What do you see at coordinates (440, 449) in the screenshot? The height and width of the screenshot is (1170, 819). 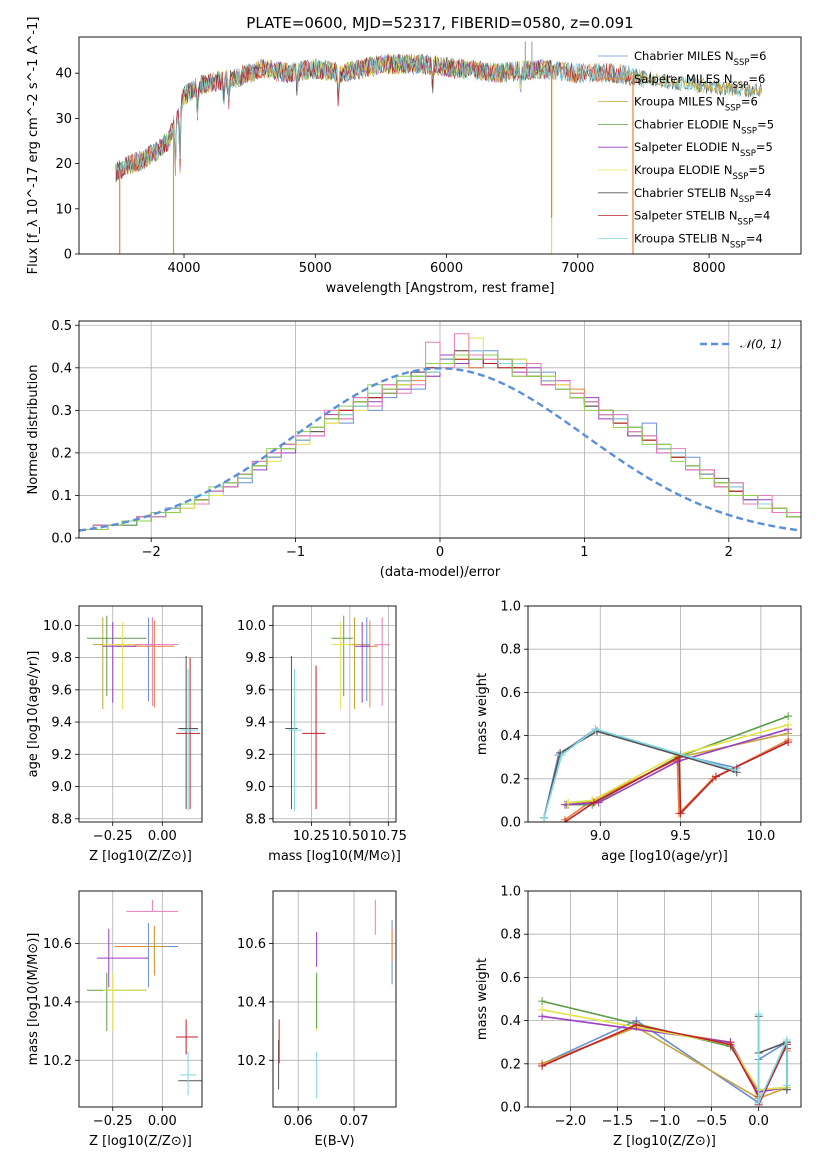 I see `gaussian-curve` at bounding box center [440, 449].